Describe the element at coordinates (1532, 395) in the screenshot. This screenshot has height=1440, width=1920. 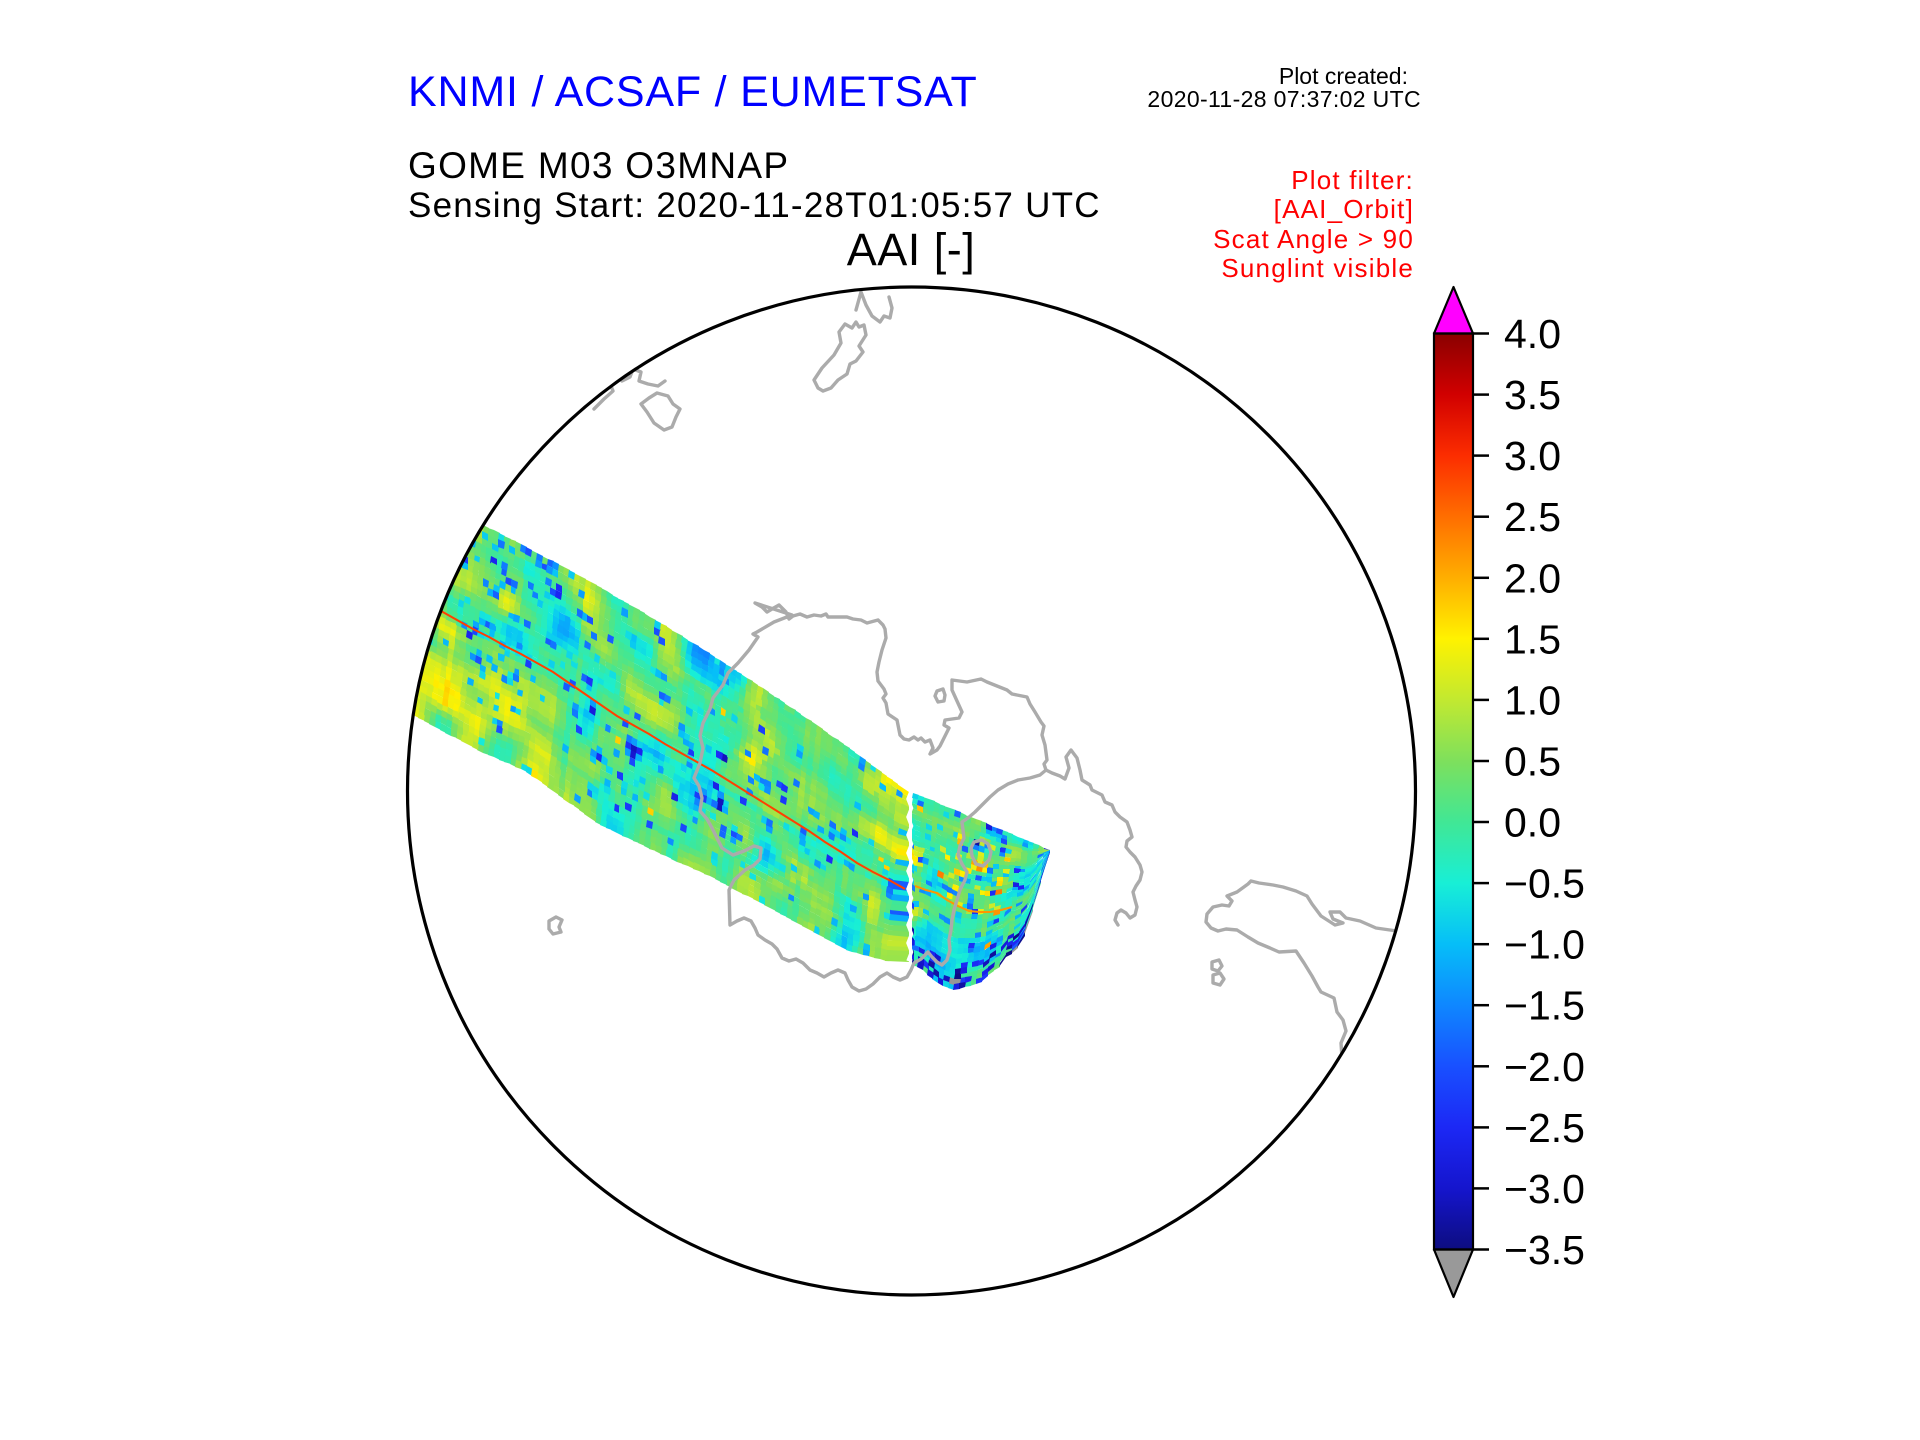
I see `svg-text: 3.5` at that location.